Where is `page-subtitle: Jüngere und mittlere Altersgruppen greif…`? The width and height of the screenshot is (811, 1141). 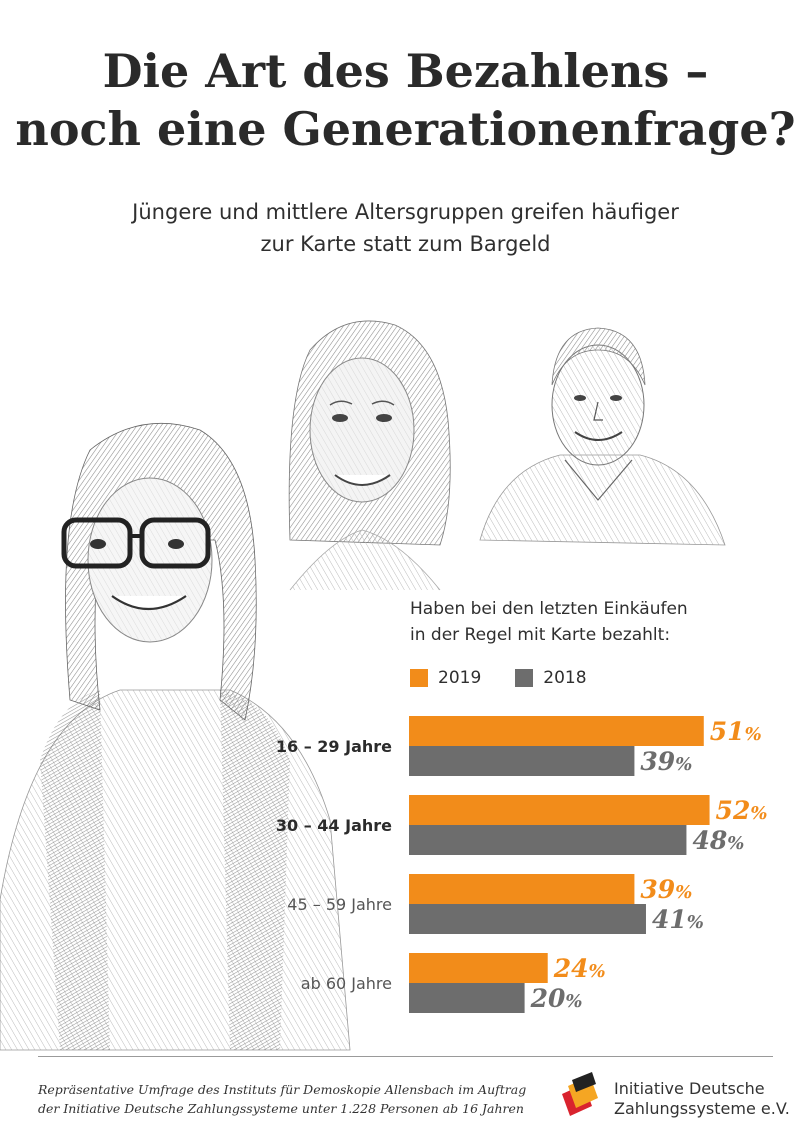
page-subtitle: Jüngere und mittlere Altersgruppen greif… is located at coordinates (405, 228).